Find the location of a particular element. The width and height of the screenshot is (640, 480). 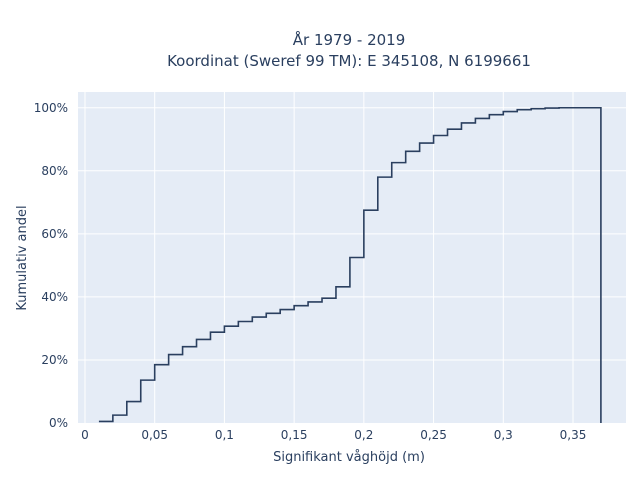

y-tick-label: 40% is located at coordinates (54, 297).